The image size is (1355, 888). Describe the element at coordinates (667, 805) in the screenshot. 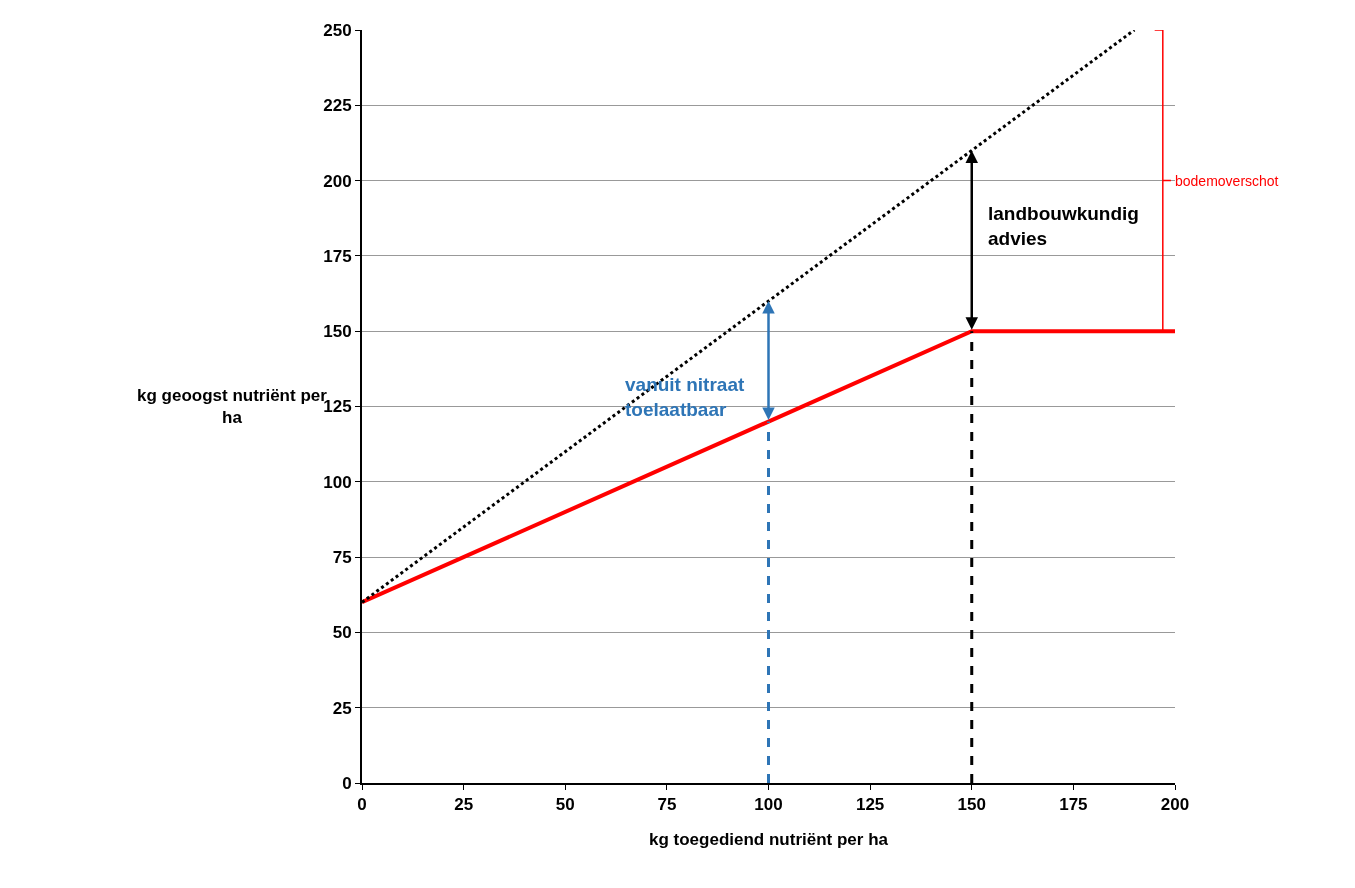

I see `x-tick-label: 75` at that location.